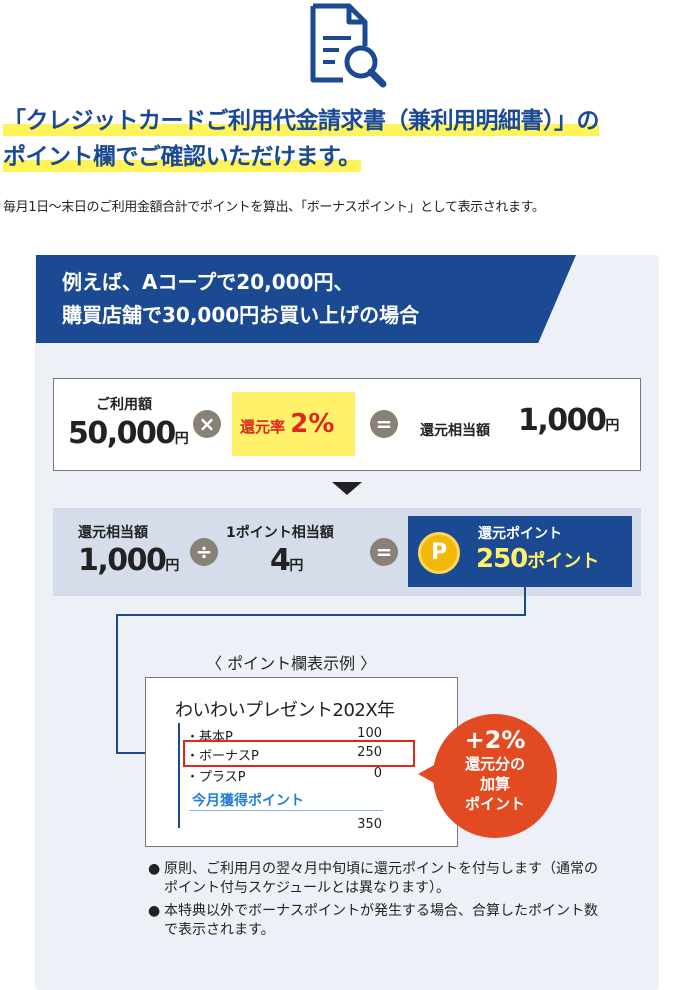  What do you see at coordinates (455, 431) in the screenshot?
I see `result-label: 還元相当額` at bounding box center [455, 431].